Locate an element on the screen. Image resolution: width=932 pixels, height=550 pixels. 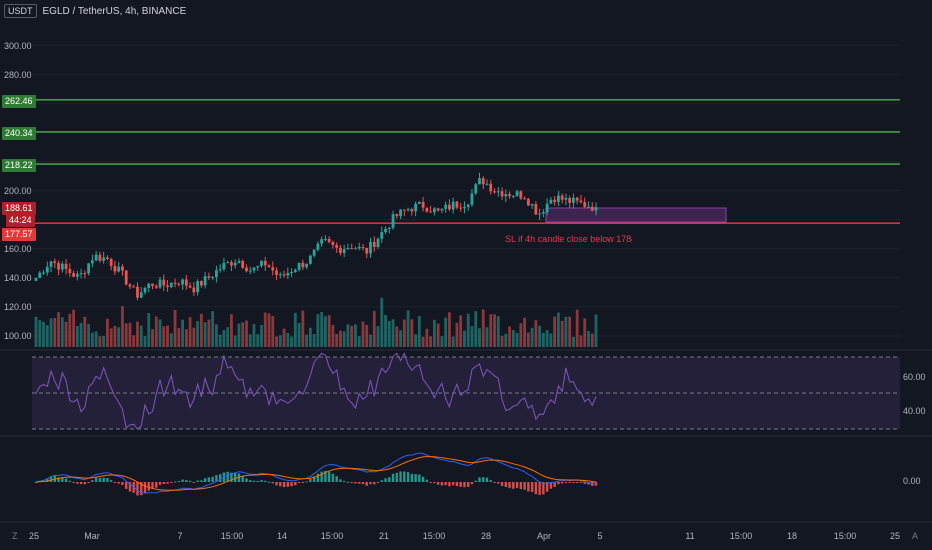
auto-scale-toggle: A is located at coordinates (915, 536).